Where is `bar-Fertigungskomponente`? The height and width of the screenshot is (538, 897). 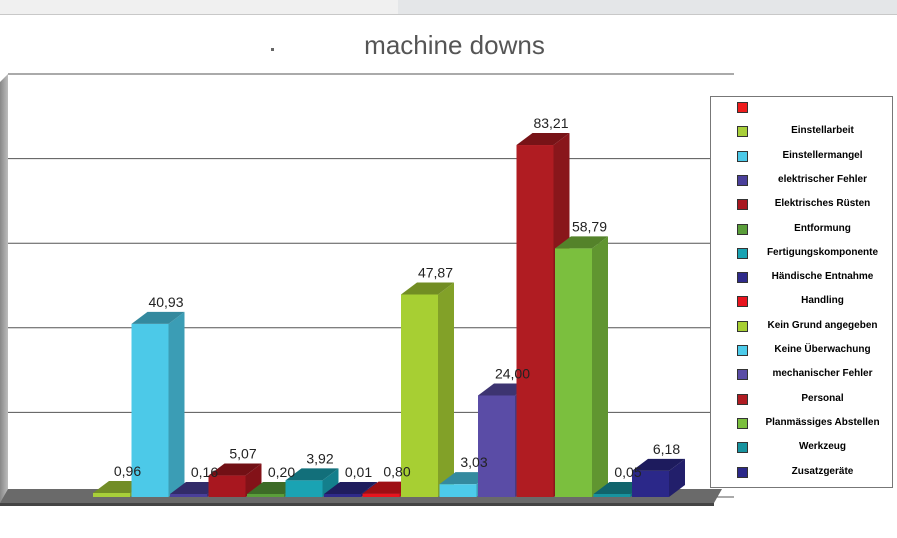
bar-Fertigungskomponente is located at coordinates (312, 482).